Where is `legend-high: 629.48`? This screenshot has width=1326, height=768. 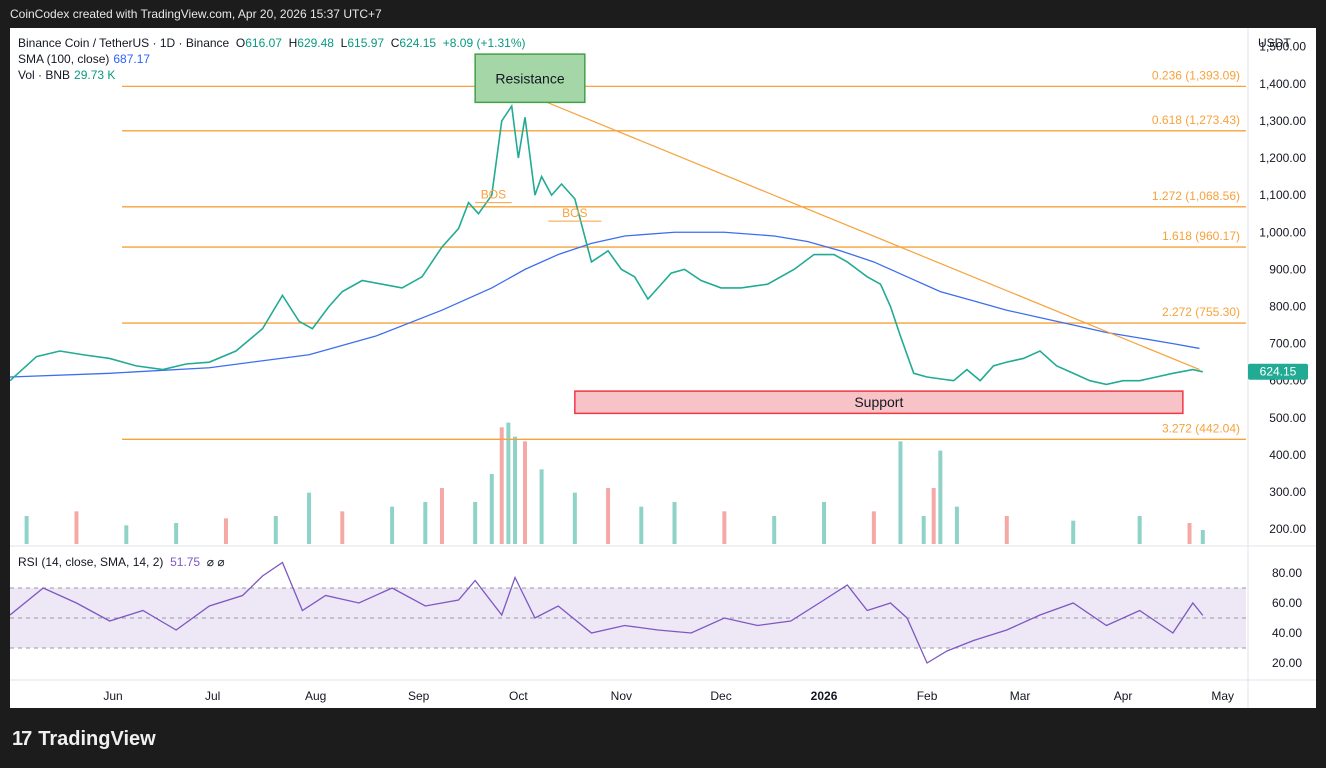
legend-high: 629.48 is located at coordinates (315, 43).